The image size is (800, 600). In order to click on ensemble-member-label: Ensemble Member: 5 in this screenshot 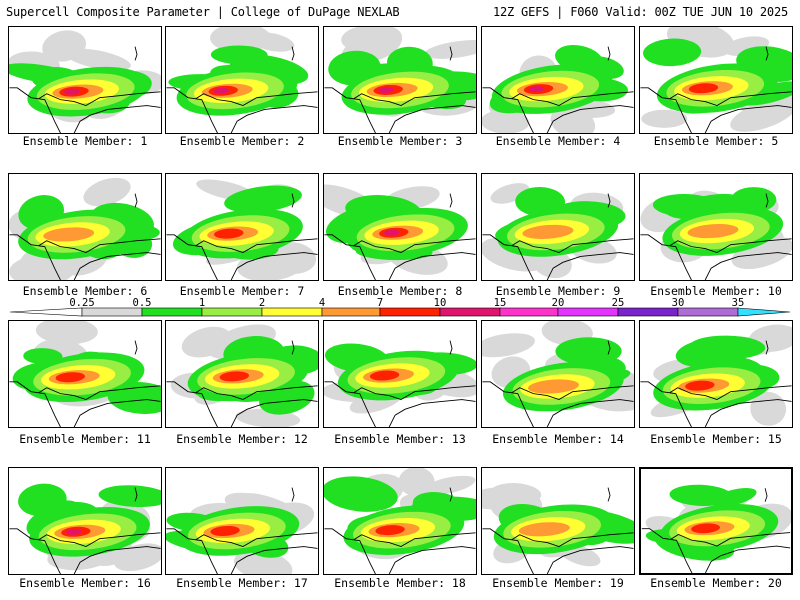, I will do `click(716, 141)`.